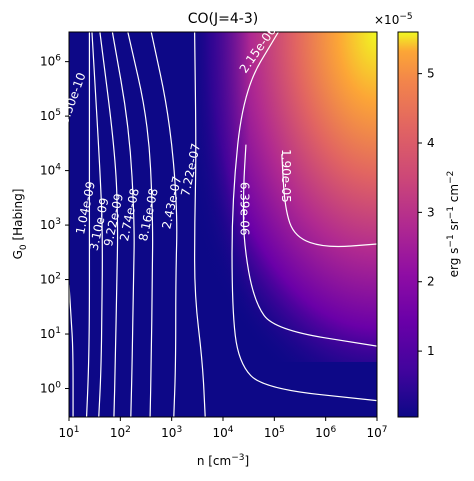  What do you see at coordinates (50, 170) in the screenshot?
I see `y-tick-label: 10⁴` at bounding box center [50, 170].